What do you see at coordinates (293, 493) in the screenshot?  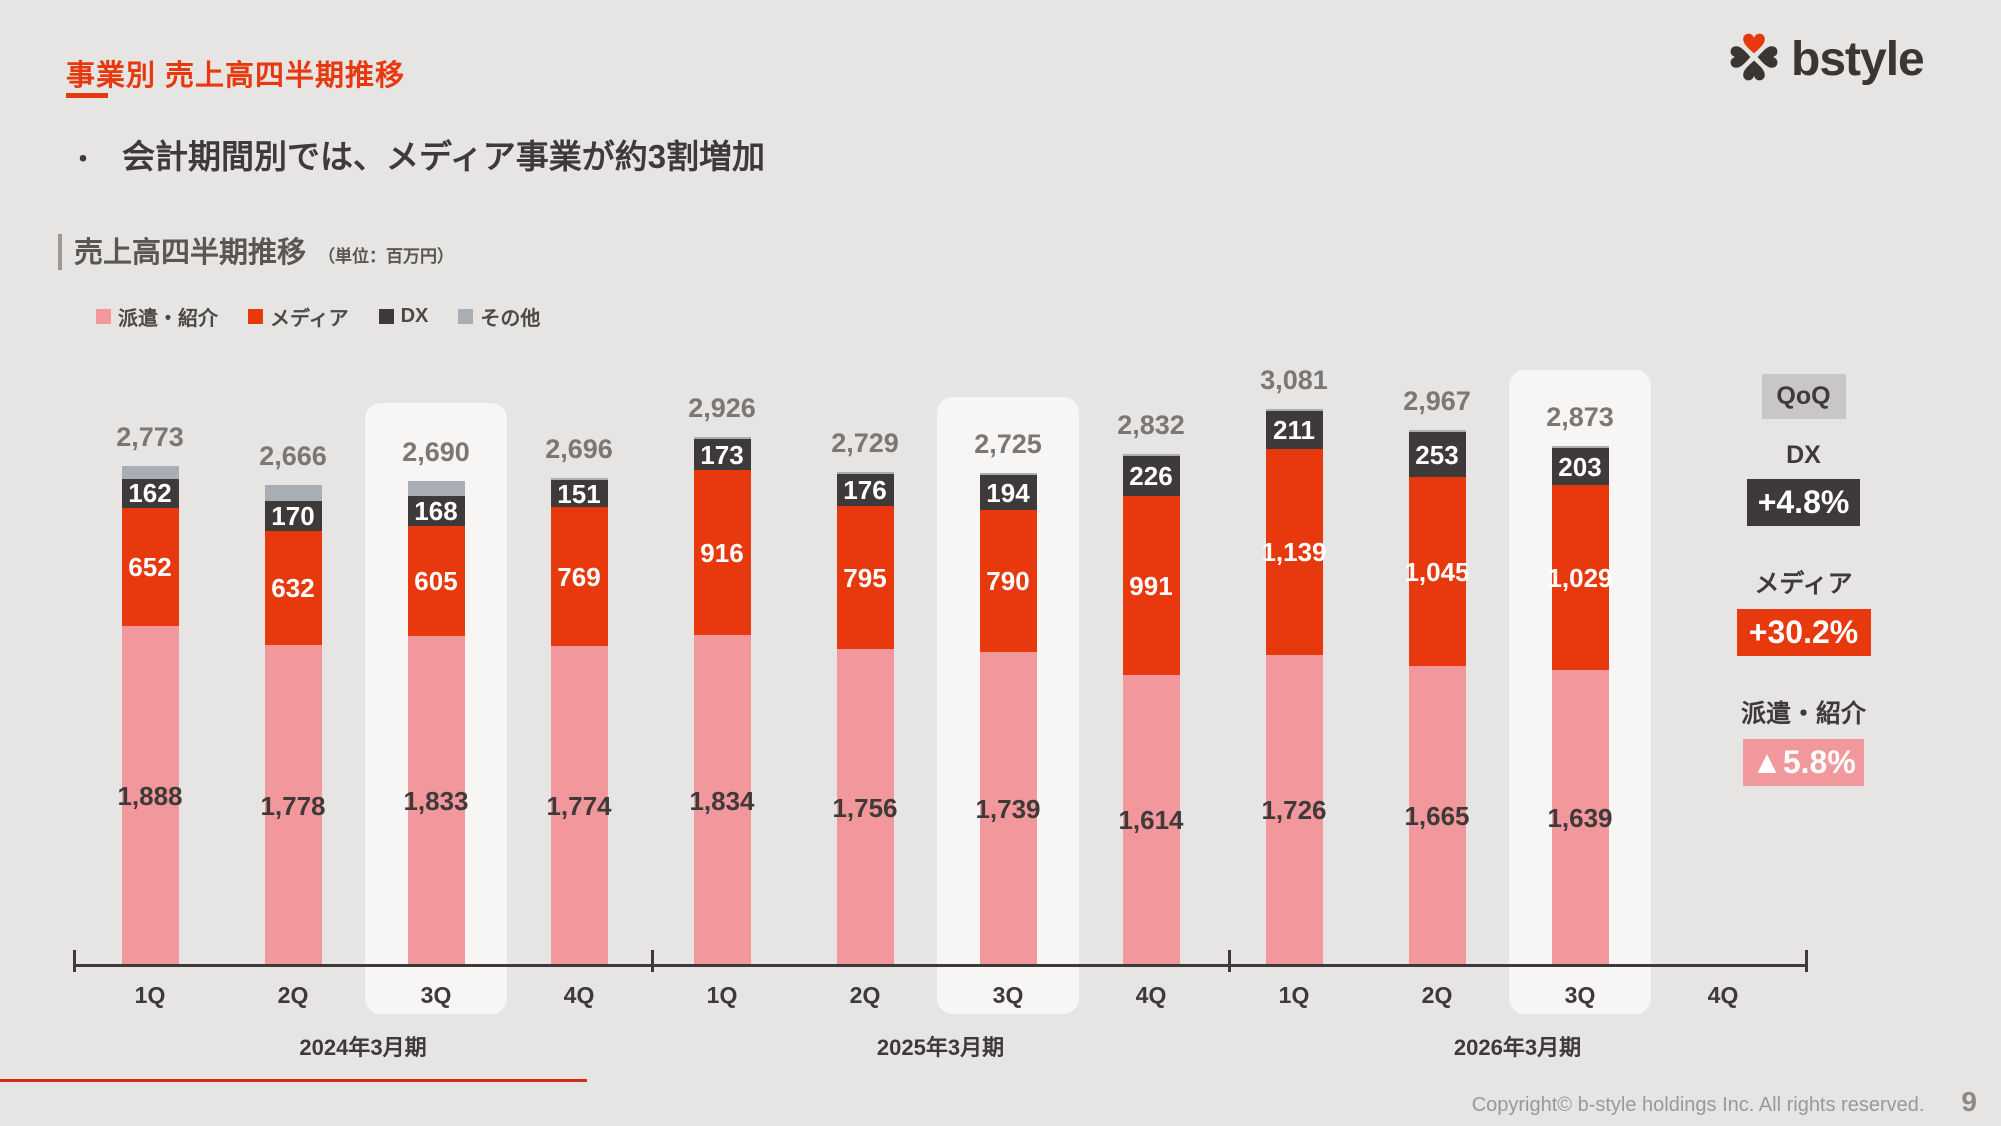 I see `bar-segment-3-col1` at bounding box center [293, 493].